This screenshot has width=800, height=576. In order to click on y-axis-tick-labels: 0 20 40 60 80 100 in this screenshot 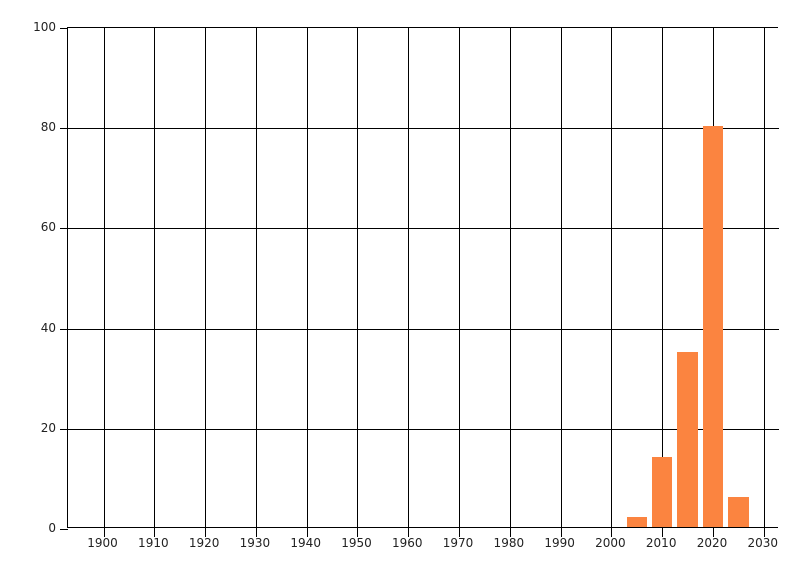, I will do `click(28, 277)`.